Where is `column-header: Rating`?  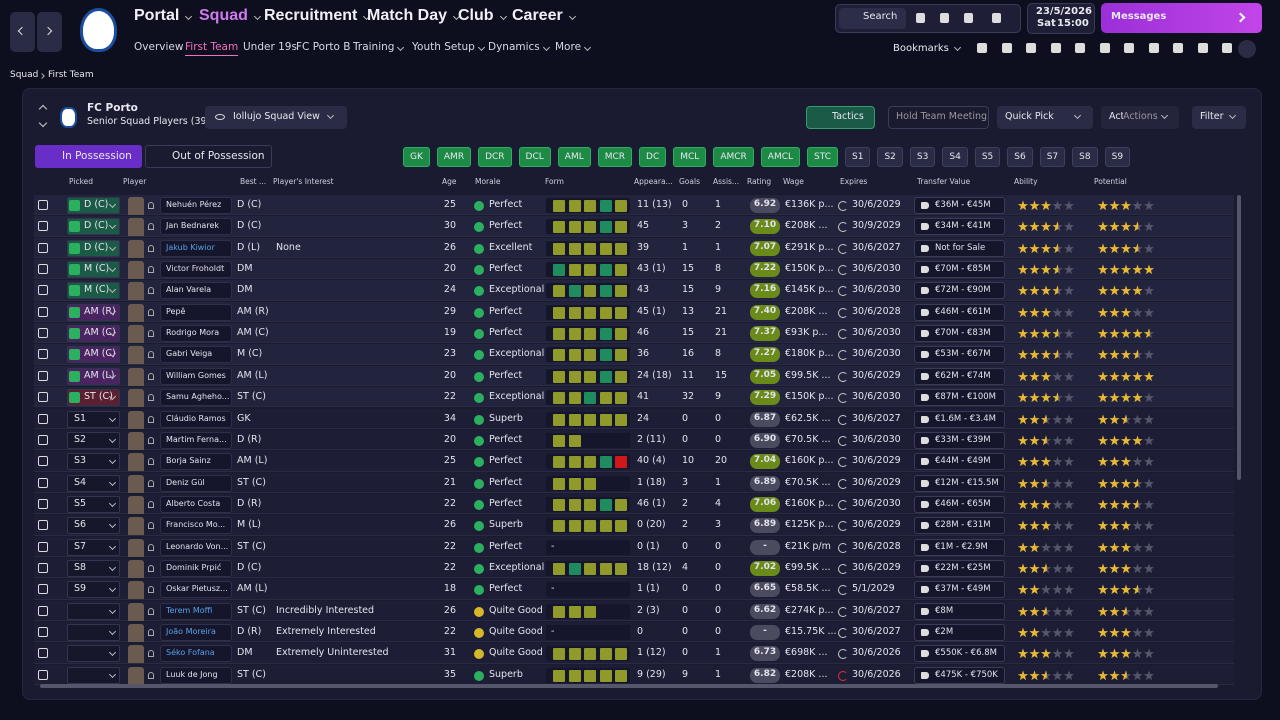 column-header: Rating is located at coordinates (759, 181).